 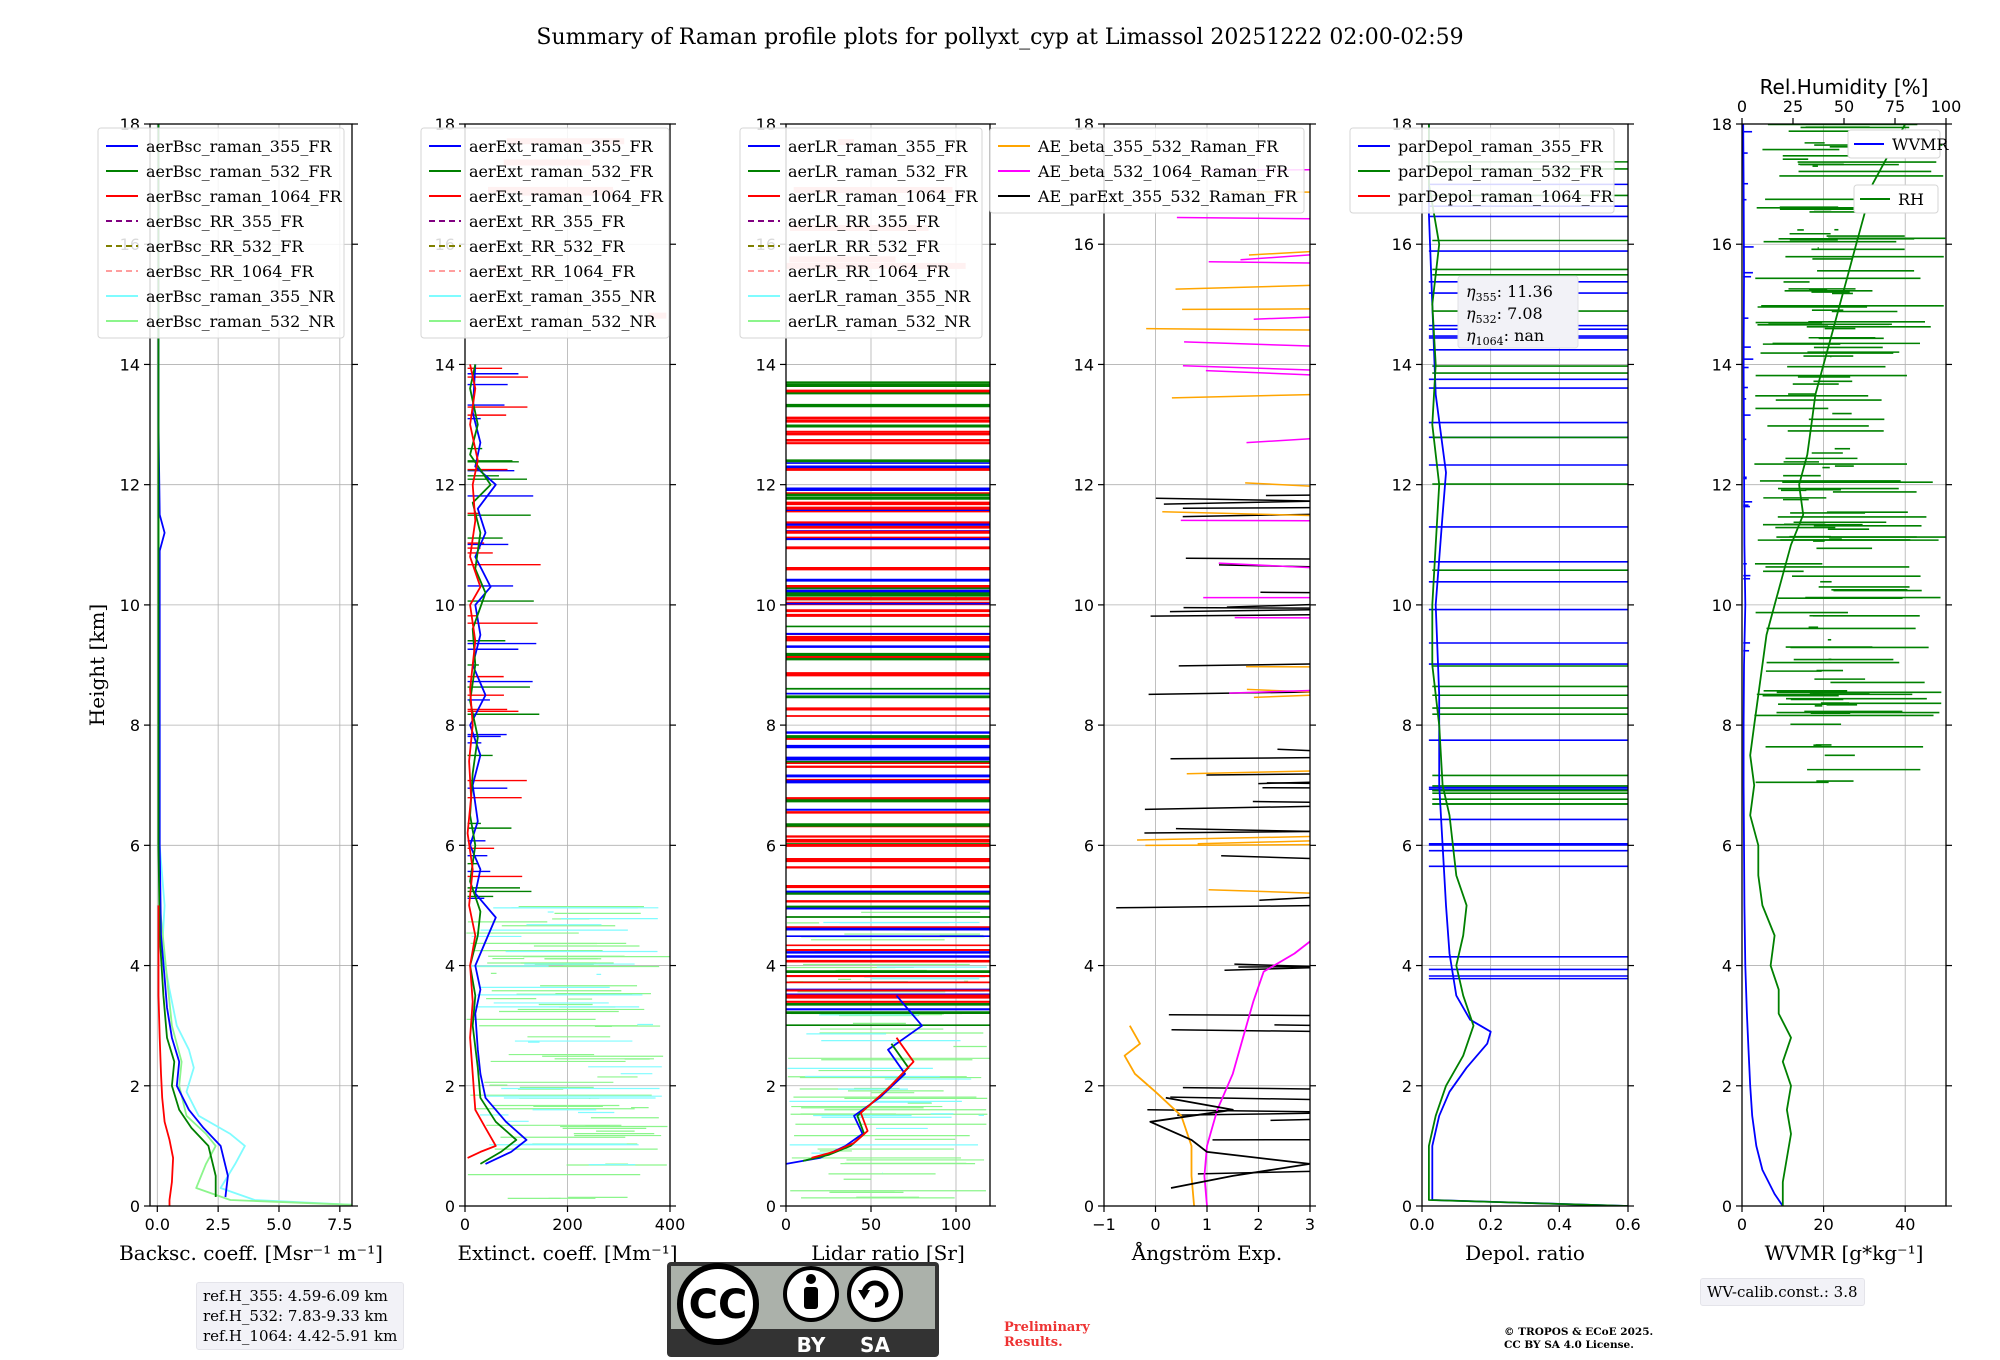 I want to click on top-xtick-label: 75, so click(x=1895, y=106).